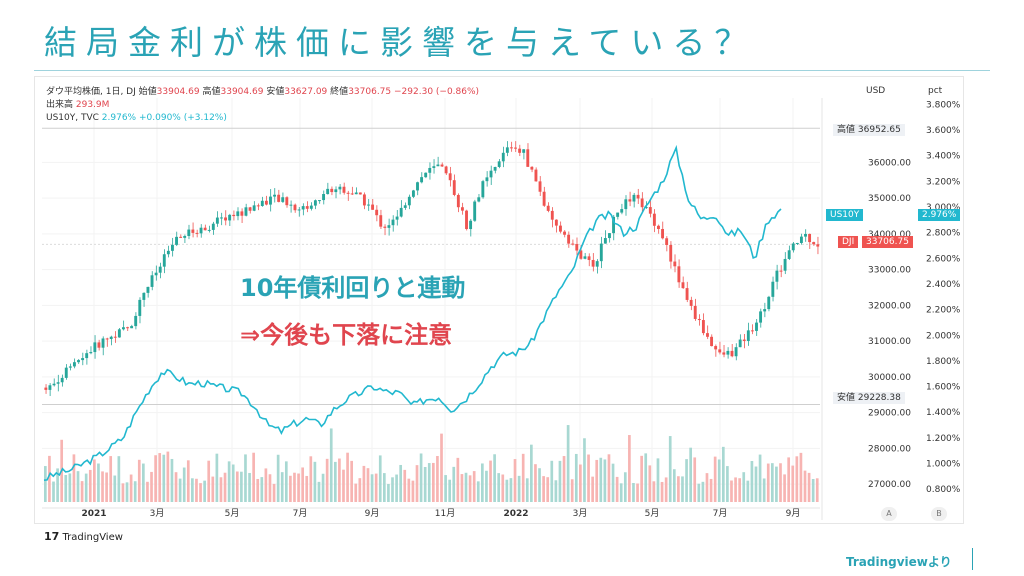 This screenshot has width=1024, height=576. I want to click on high-tag-value: 36952.65, so click(879, 130).